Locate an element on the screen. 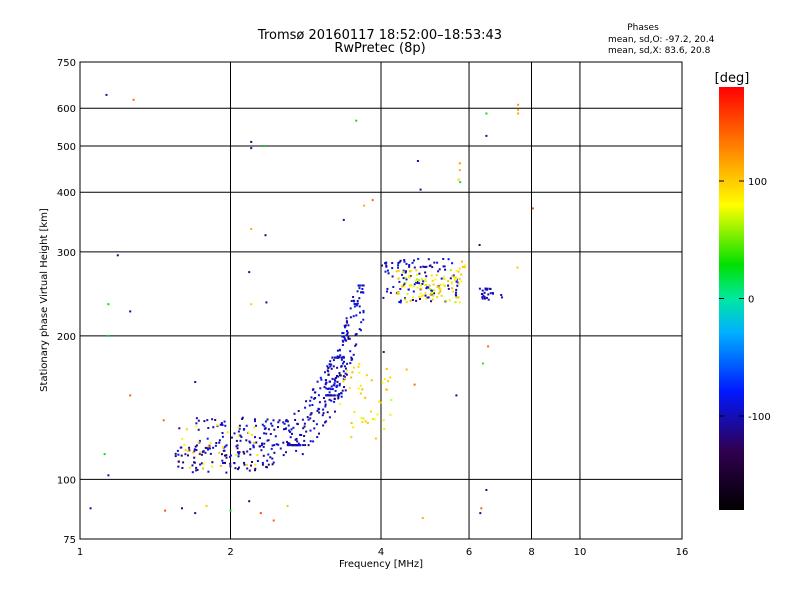 This screenshot has height=600, width=800. y-axis-label: Stationary phase Virtual Height [km] is located at coordinates (44, 300).